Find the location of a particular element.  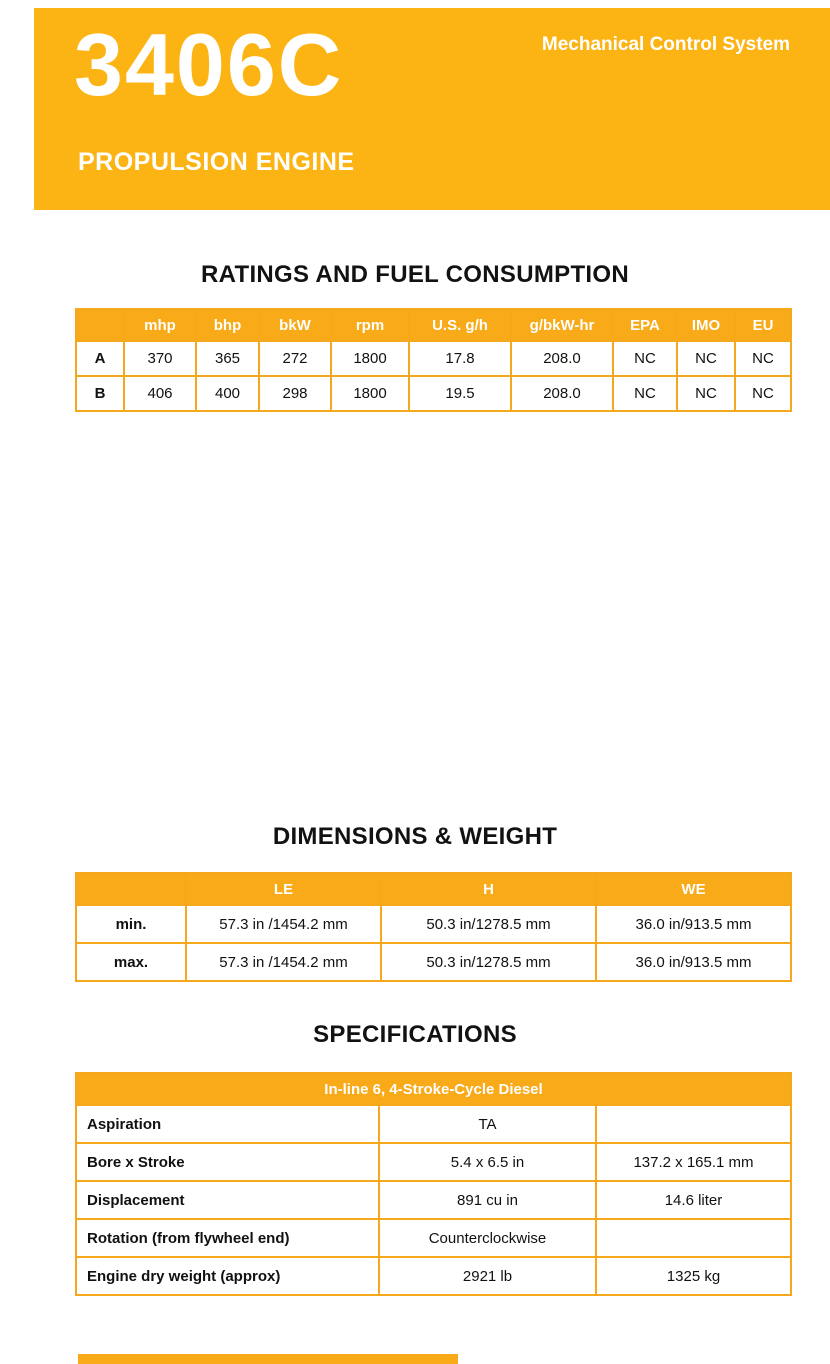

spec-row-aspiration: Aspiration TA is located at coordinates (433, 1124).